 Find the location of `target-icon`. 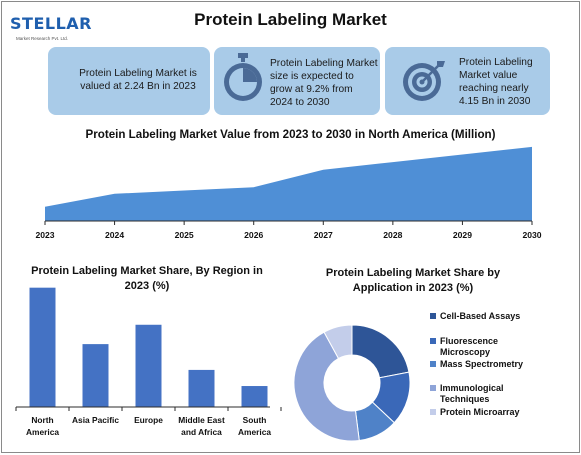

target-icon is located at coordinates (424, 81).